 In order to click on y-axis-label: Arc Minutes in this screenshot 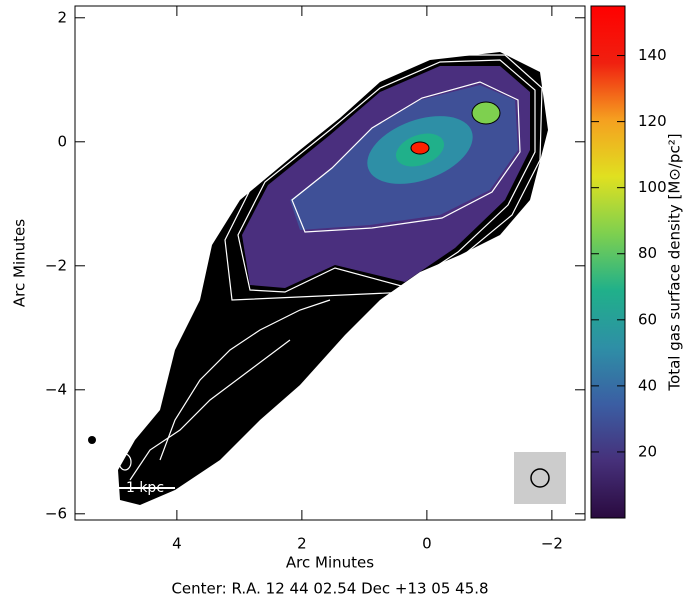, I will do `click(20, 263)`.